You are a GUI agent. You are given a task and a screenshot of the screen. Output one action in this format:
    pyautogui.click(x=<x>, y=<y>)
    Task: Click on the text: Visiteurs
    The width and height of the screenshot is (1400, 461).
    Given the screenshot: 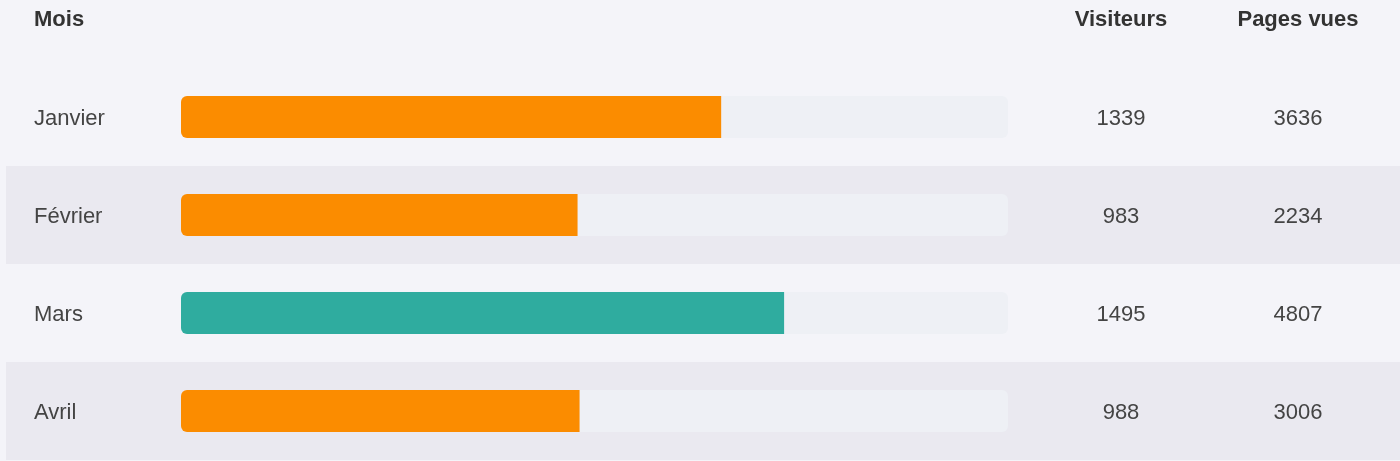 What is the action you would take?
    pyautogui.click(x=1121, y=18)
    